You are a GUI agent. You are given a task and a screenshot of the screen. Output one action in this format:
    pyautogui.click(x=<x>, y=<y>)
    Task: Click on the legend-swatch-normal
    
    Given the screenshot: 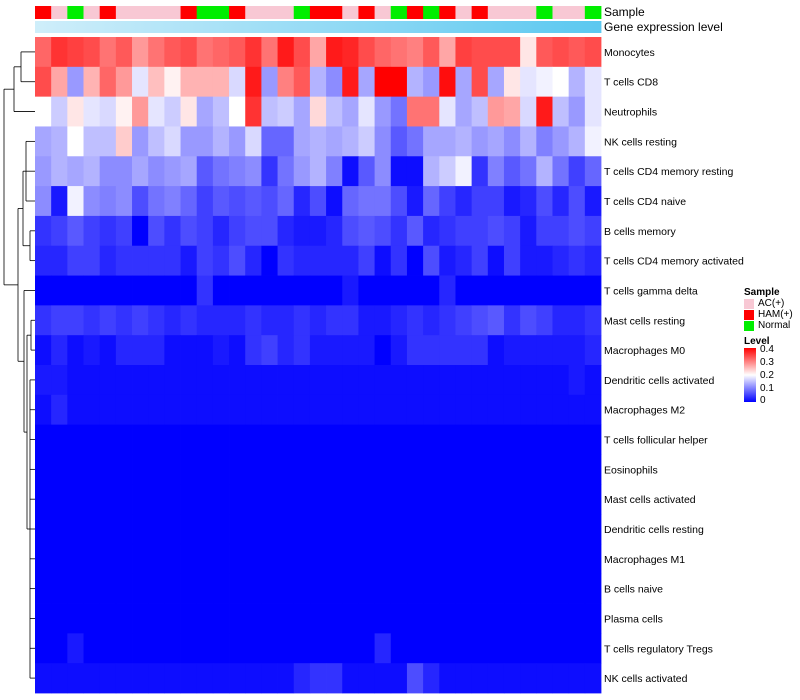 What is the action you would take?
    pyautogui.click(x=749, y=325)
    